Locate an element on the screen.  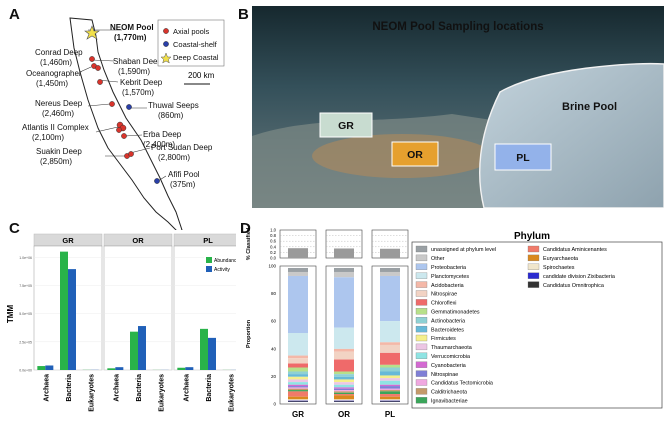
d-bottom-tick: 40 is located at coordinates (274, 348).